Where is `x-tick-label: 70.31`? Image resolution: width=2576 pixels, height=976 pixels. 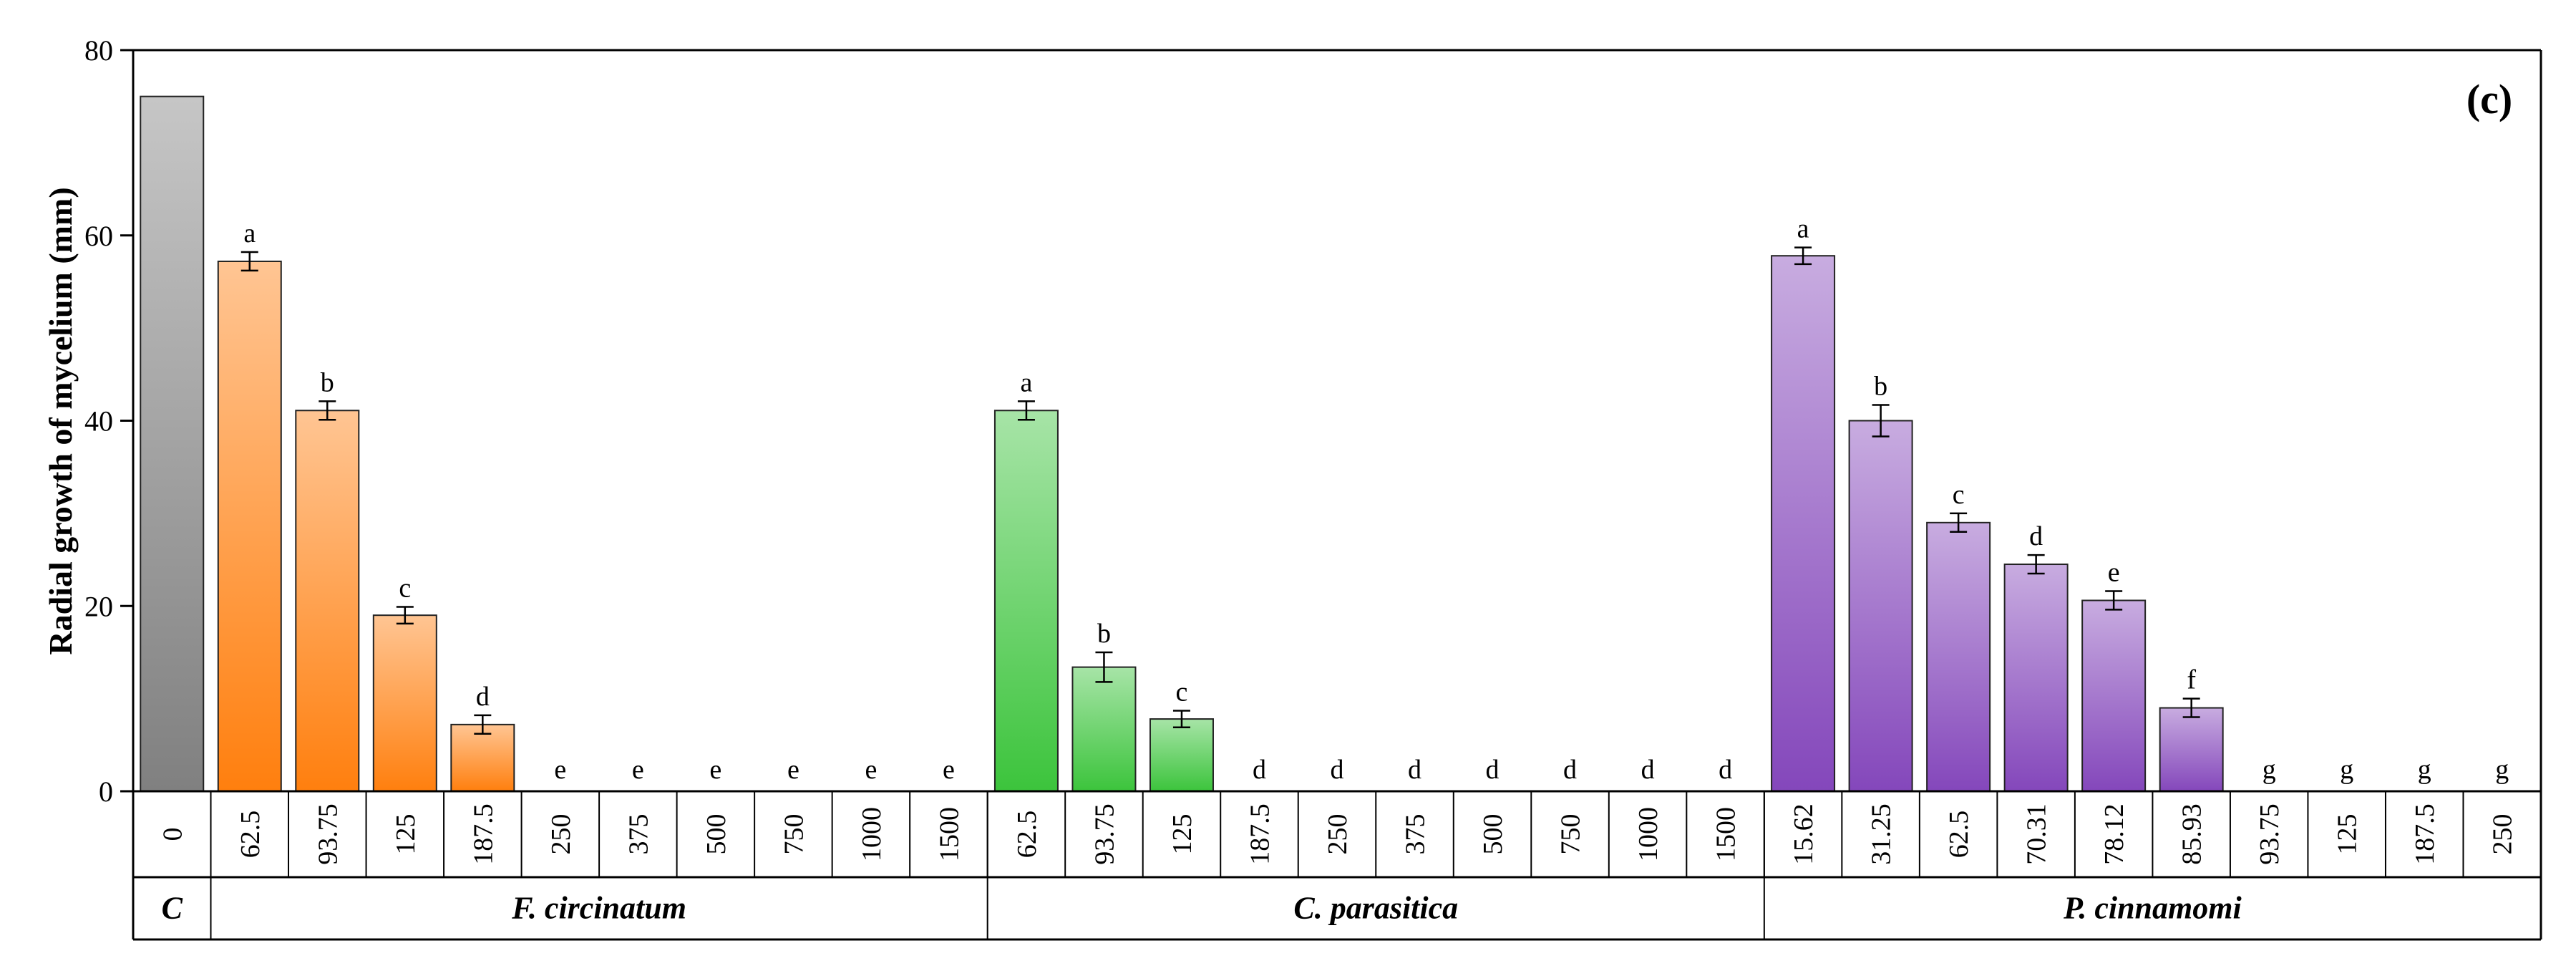
x-tick-label: 70.31 is located at coordinates (2037, 834).